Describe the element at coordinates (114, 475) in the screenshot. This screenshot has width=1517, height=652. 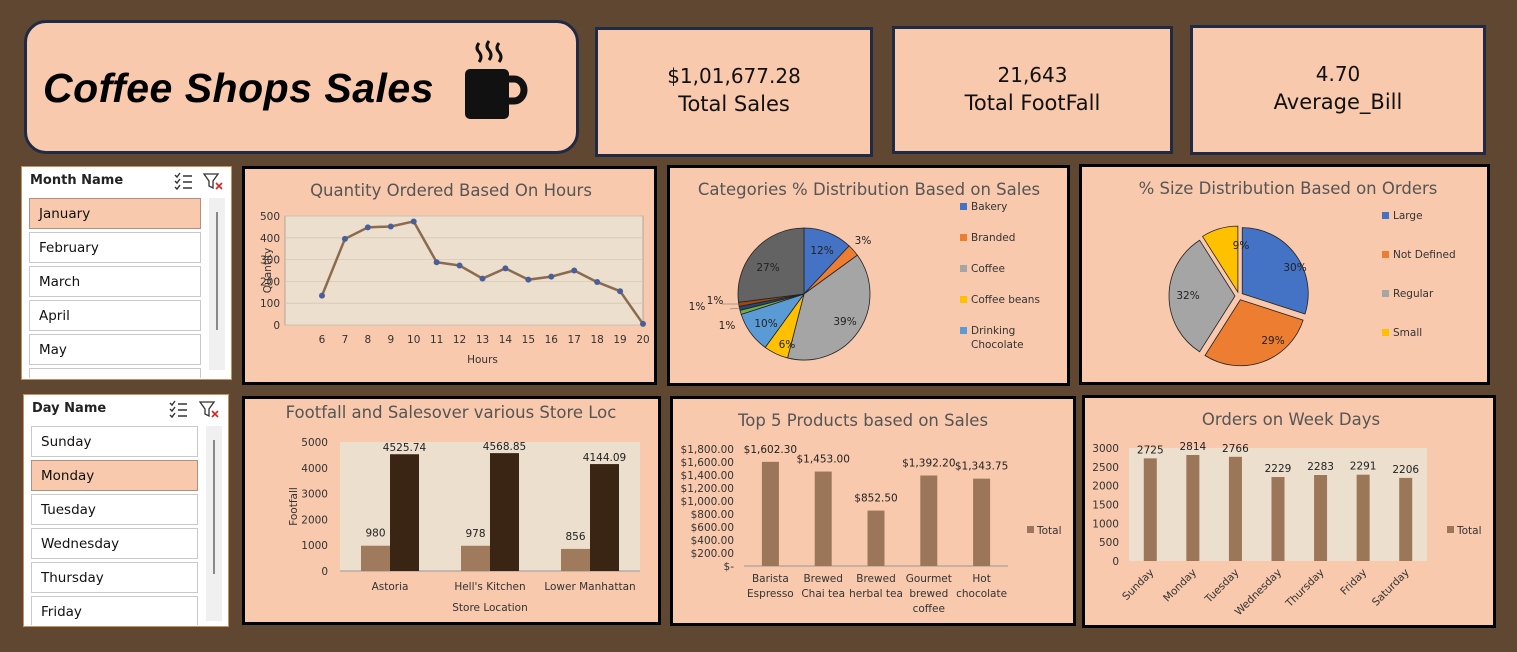
I see `day-slicer-item-monday: Monday` at that location.